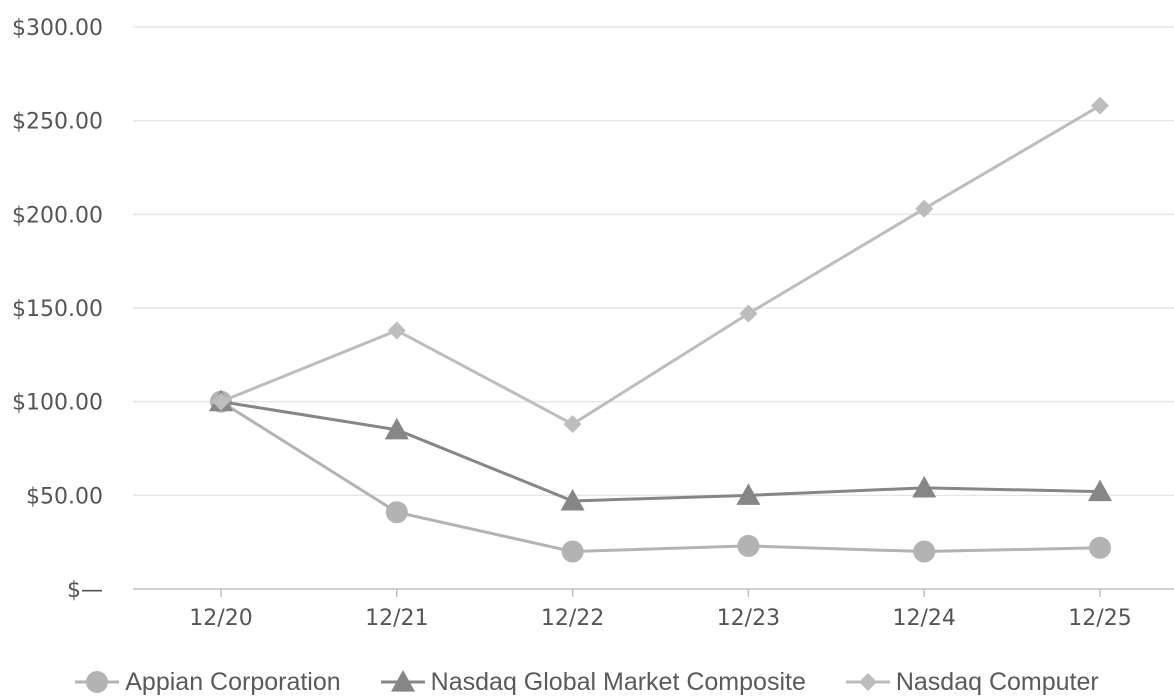 This screenshot has height=697, width=1174. Describe the element at coordinates (220, 618) in the screenshot. I see `x-tick-label: 12/20` at that location.